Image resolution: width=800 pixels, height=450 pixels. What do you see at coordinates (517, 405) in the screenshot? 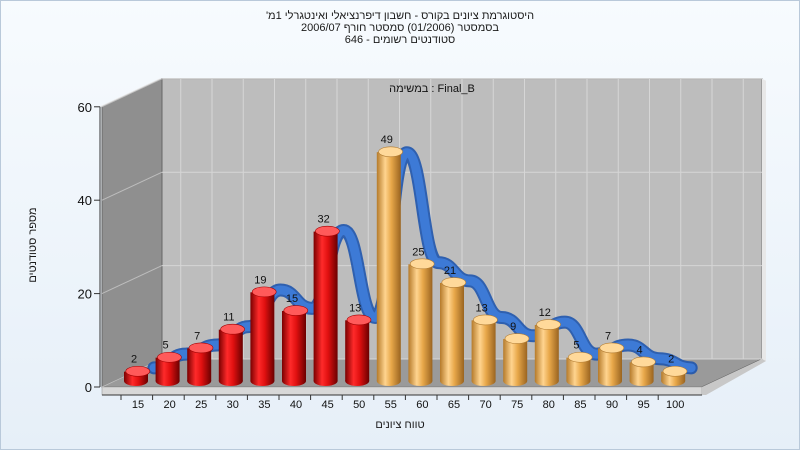
I see `x-tick-label: 75` at bounding box center [517, 405].